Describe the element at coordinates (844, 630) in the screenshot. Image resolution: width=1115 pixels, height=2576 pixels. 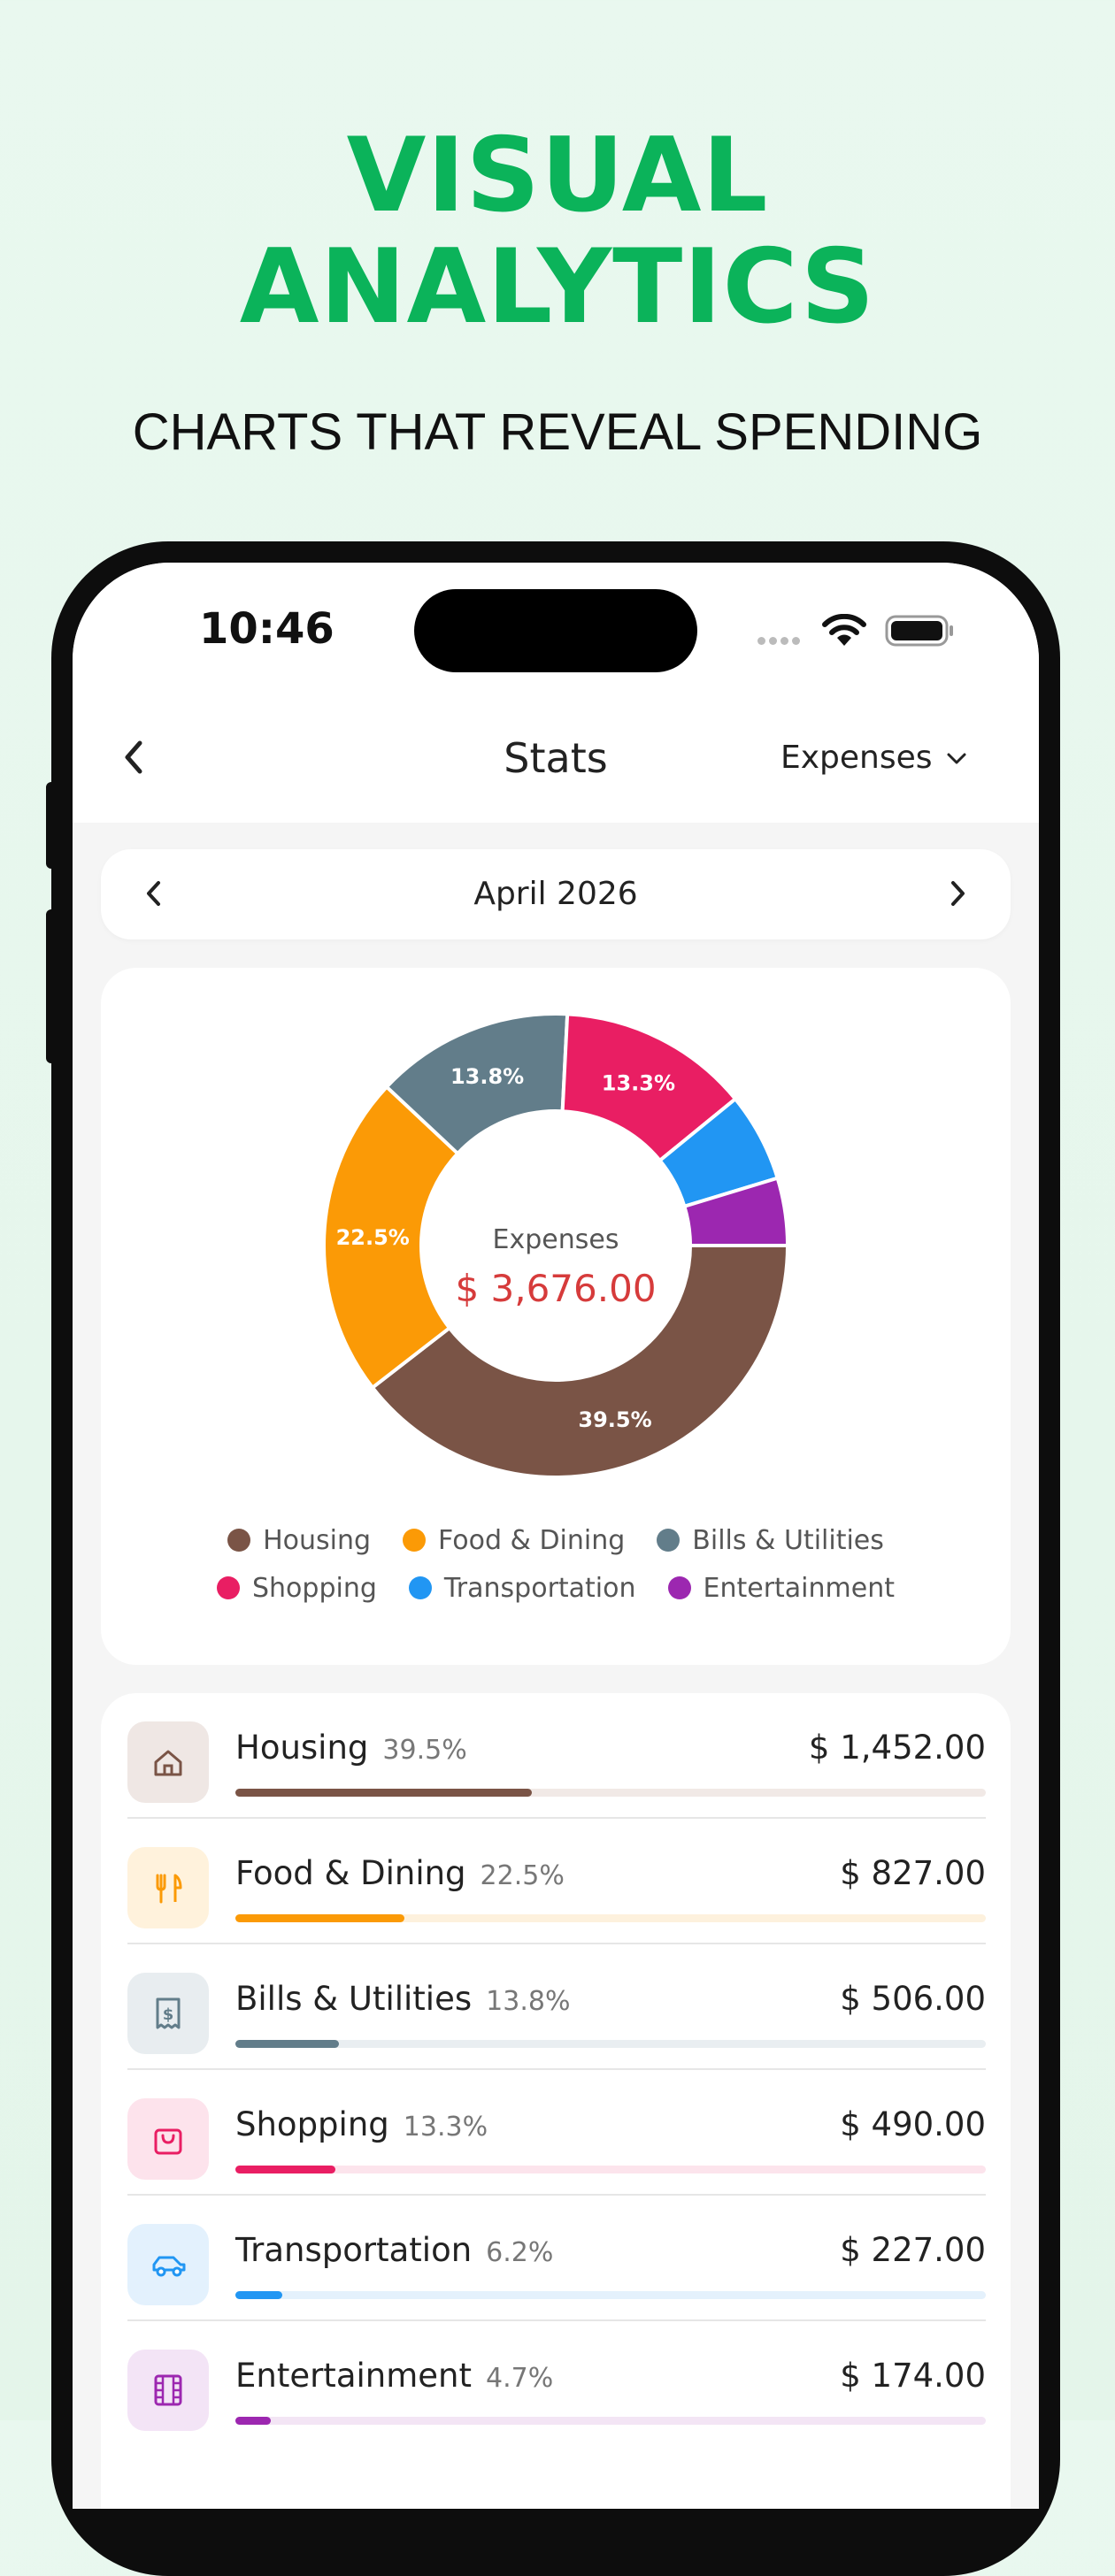
I see `wifi-icon` at that location.